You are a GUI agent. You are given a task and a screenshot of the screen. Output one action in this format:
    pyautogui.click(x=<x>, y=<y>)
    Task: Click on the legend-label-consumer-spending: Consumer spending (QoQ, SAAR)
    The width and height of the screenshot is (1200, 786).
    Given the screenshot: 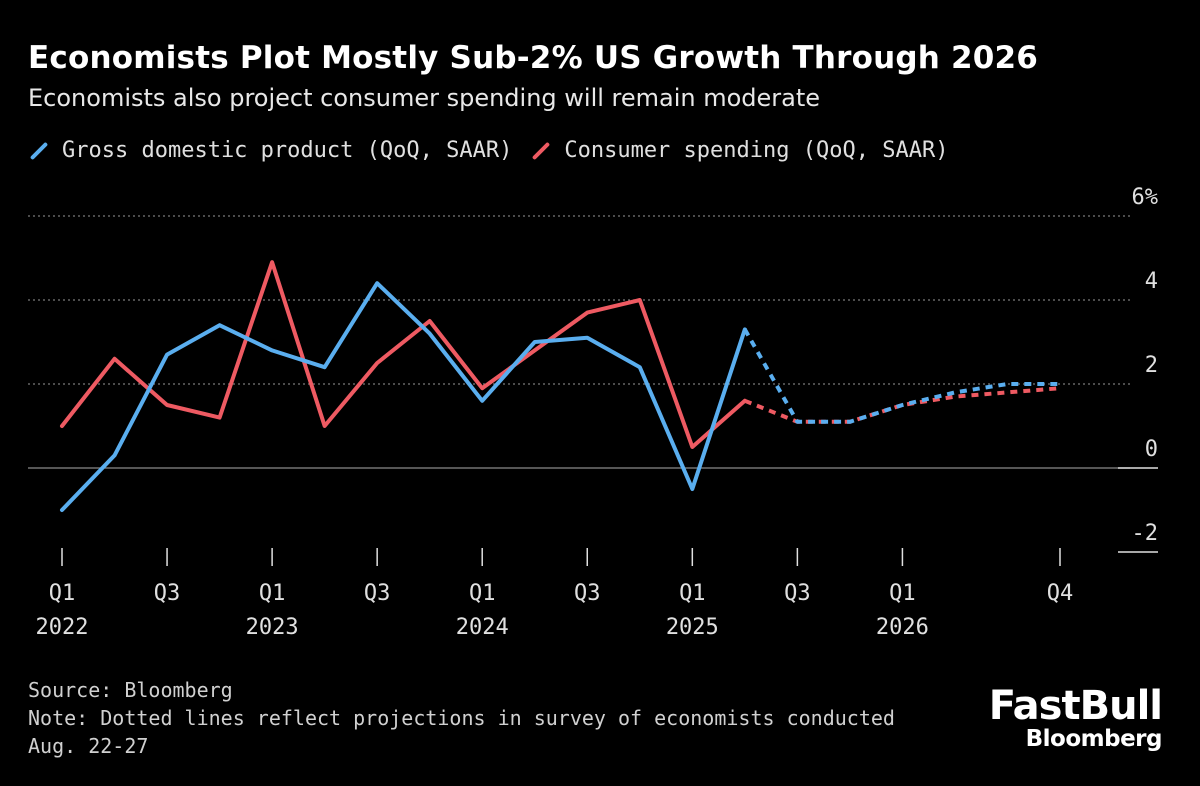 What is the action you would take?
    pyautogui.click(x=756, y=150)
    